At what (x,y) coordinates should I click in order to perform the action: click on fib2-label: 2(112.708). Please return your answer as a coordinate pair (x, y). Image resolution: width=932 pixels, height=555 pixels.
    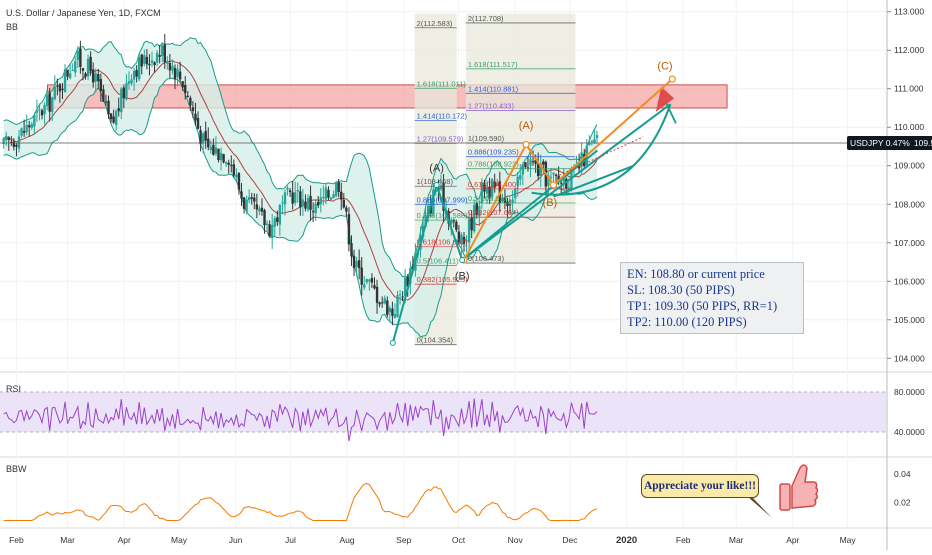
    Looking at the image, I should click on (486, 18).